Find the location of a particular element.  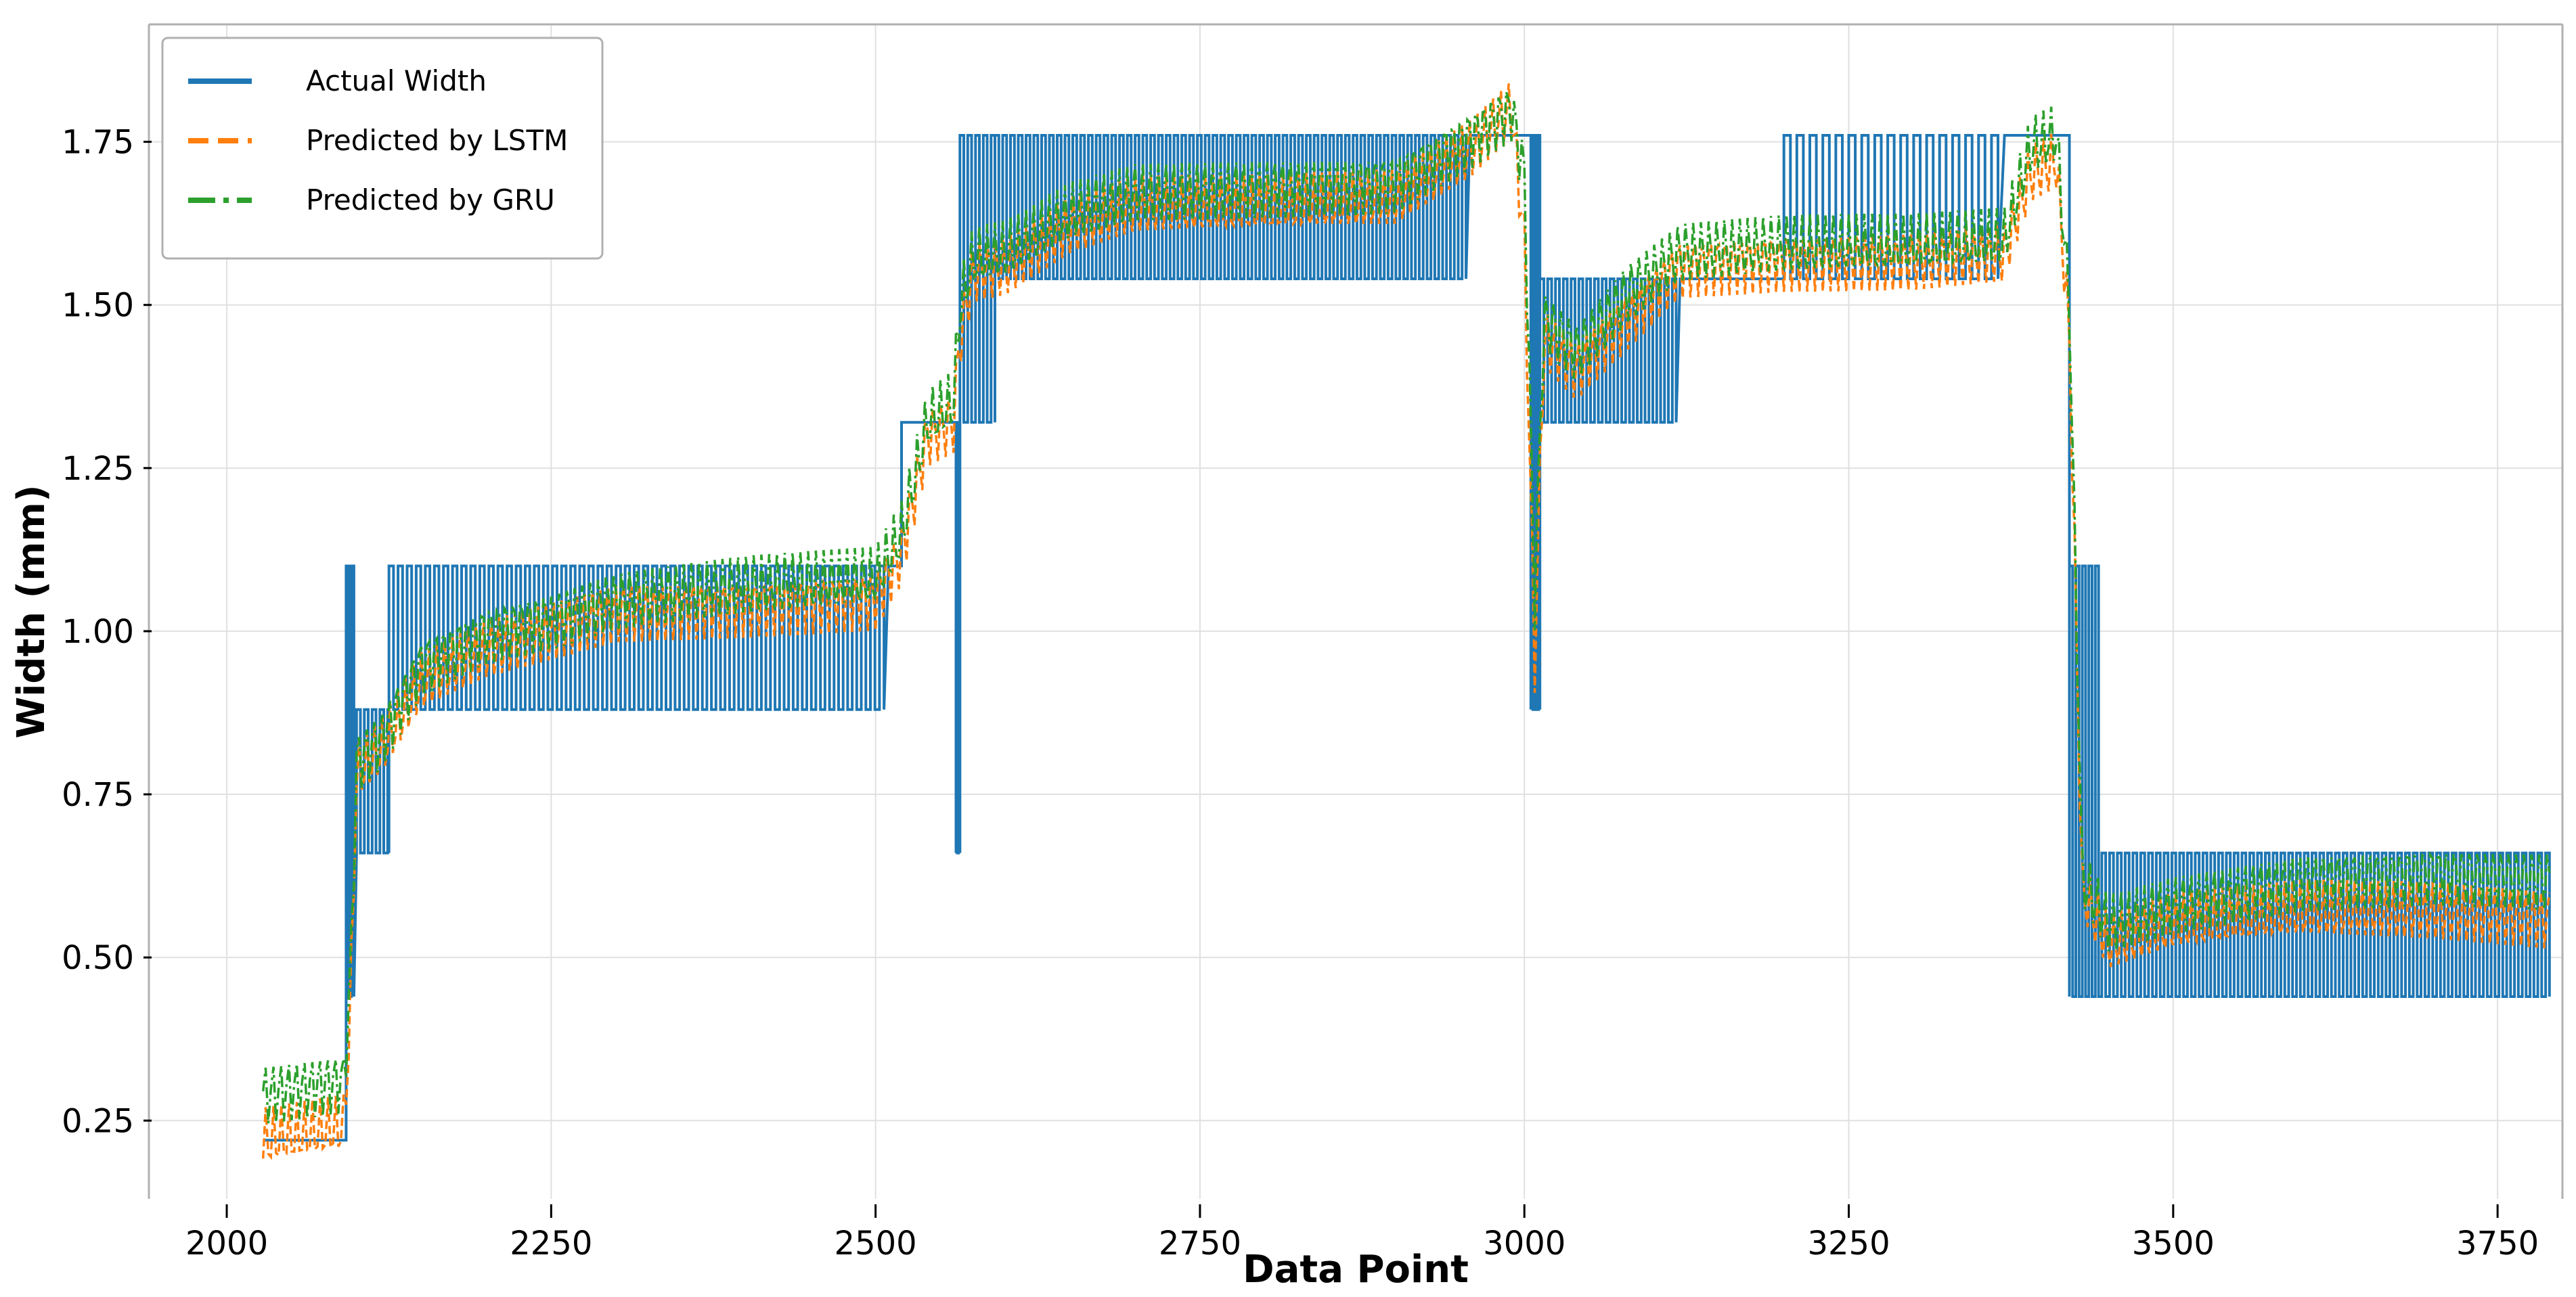

y-axis-label: Width (mm) is located at coordinates (31, 611).